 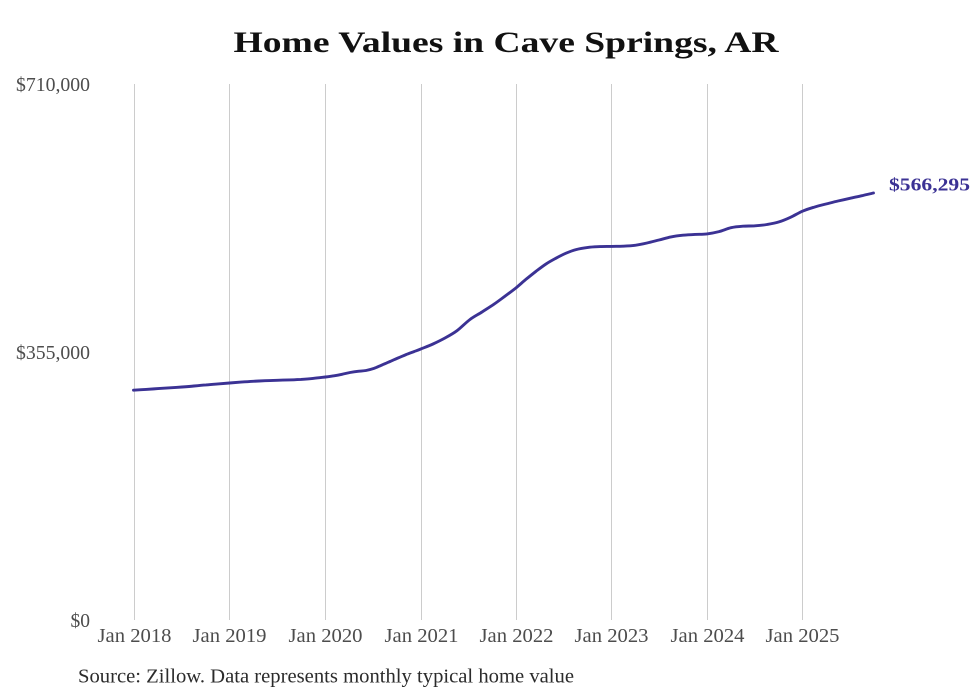 What do you see at coordinates (53, 85) in the screenshot?
I see `svg-text: $710,000` at bounding box center [53, 85].